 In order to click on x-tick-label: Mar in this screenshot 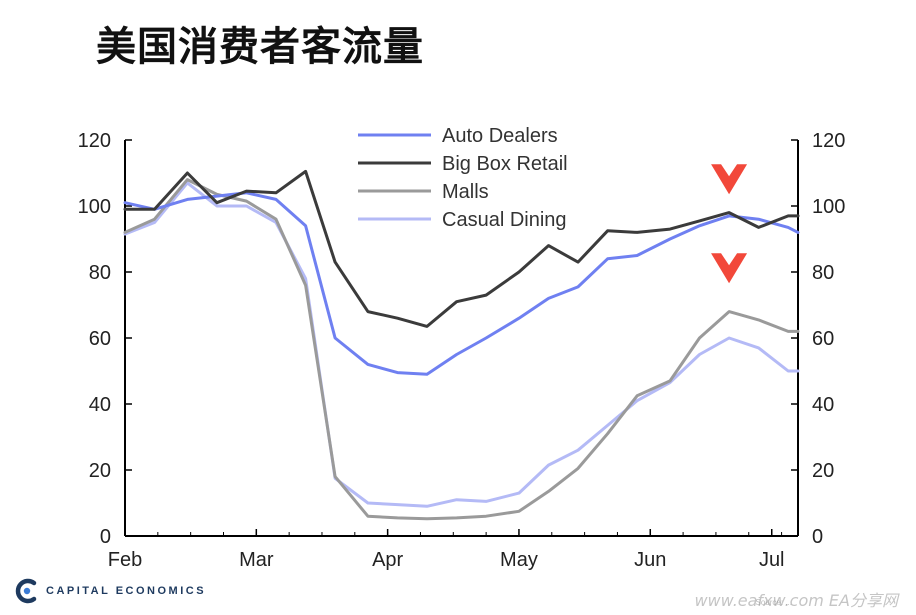, I will do `click(256, 560)`.